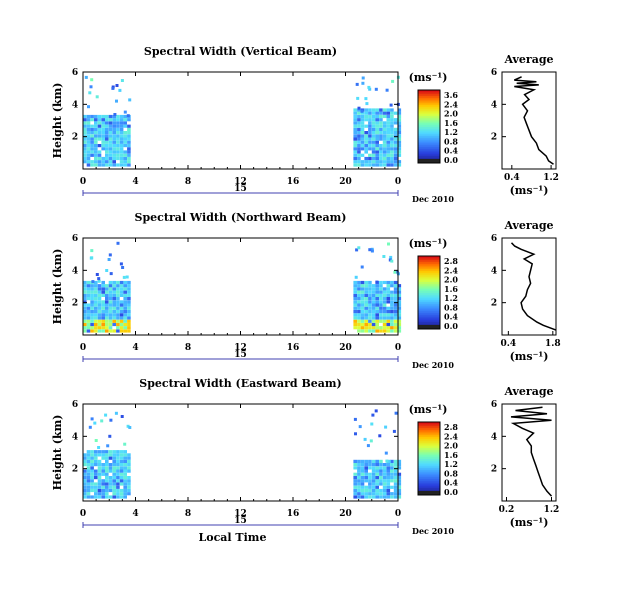 The width and height of the screenshot is (617, 598). What do you see at coordinates (428, 409) in the screenshot?
I see `colorbar-unit: (ms⁻¹)` at bounding box center [428, 409].